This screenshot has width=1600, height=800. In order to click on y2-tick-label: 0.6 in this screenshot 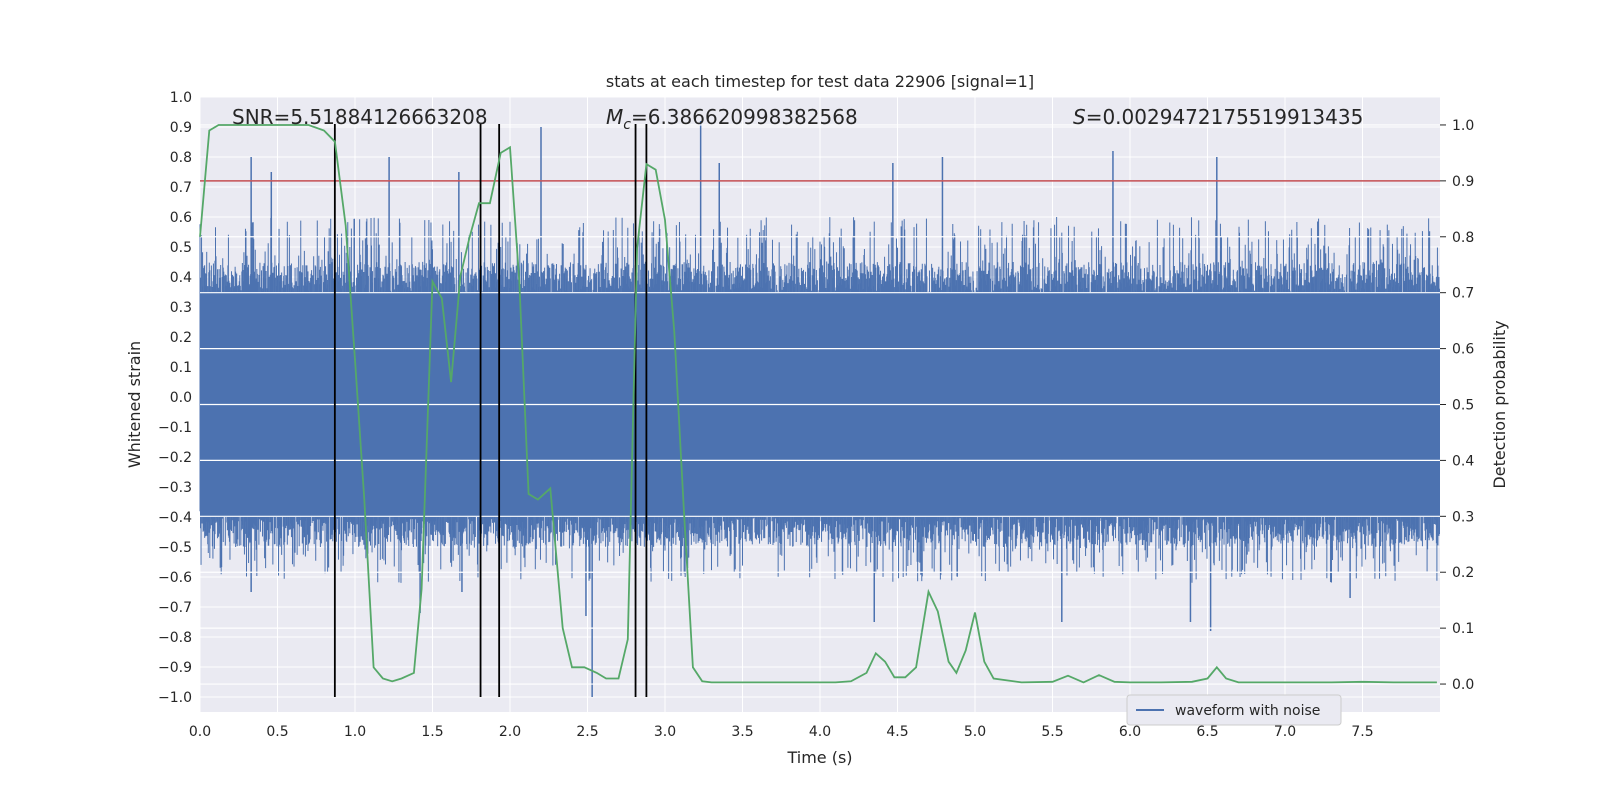, I will do `click(1463, 350)`.